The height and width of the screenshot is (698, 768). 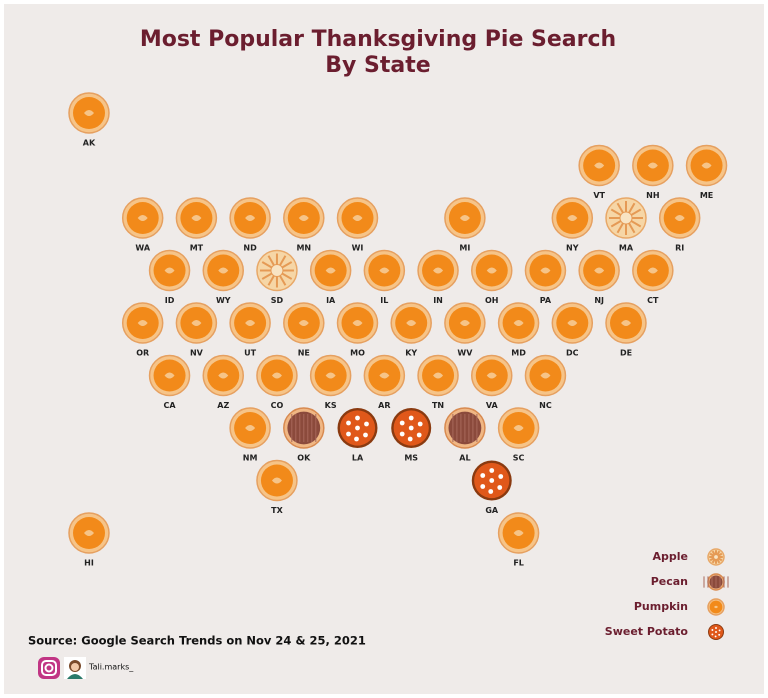 What do you see at coordinates (384, 405) in the screenshot?
I see `state-label: AR` at bounding box center [384, 405].